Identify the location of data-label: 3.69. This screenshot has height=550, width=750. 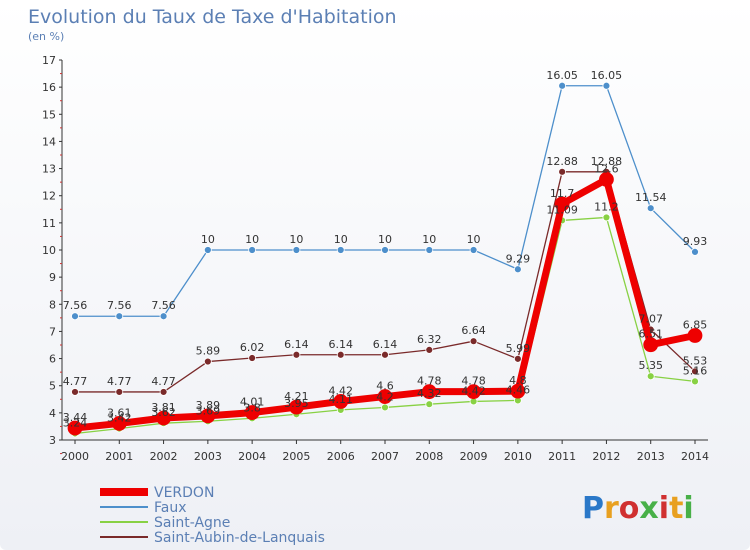
(208, 410).